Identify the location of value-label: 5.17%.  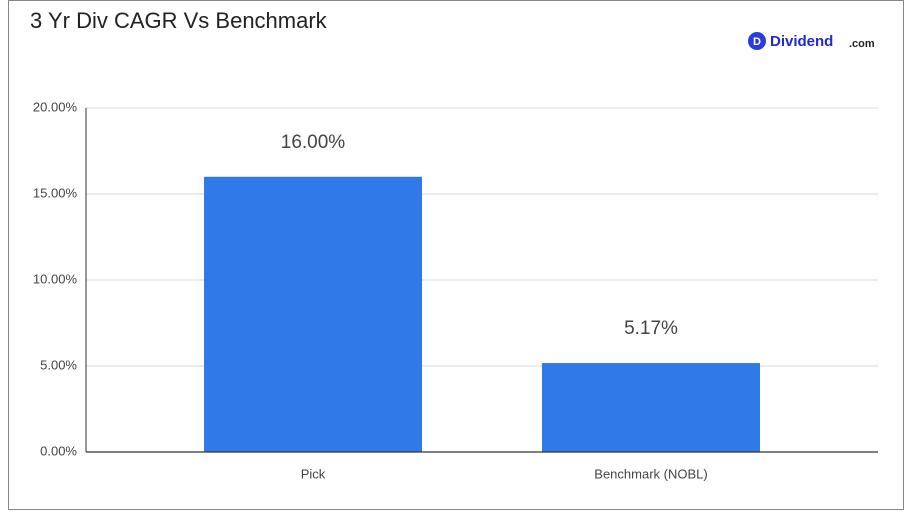
(651, 328).